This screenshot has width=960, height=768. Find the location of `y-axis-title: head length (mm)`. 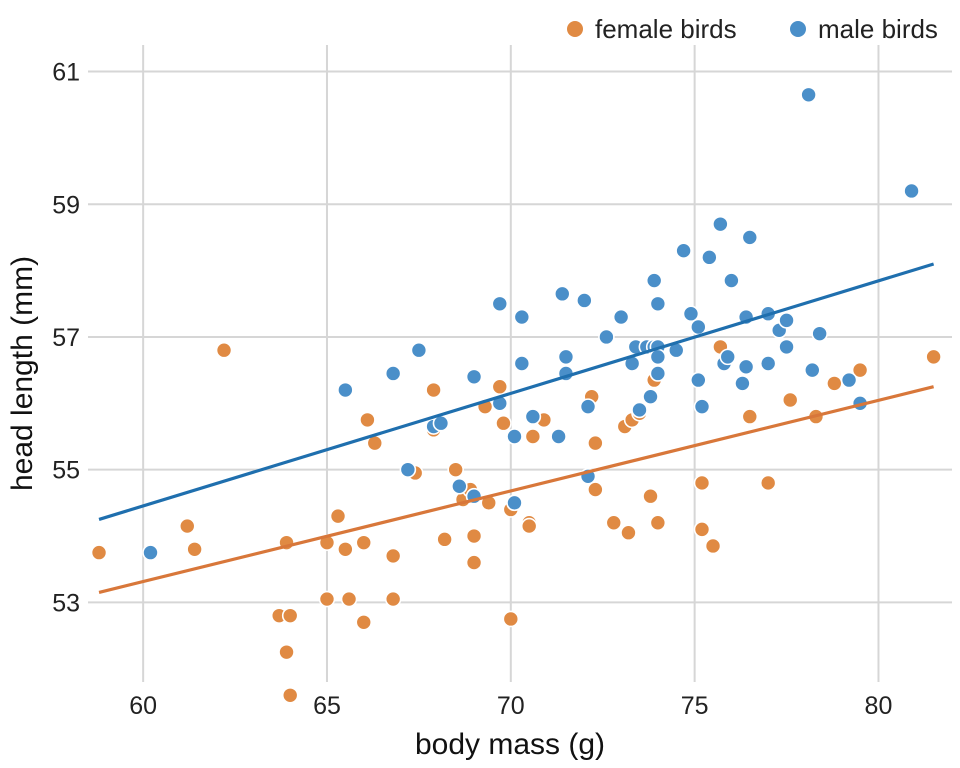

y-axis-title: head length (mm) is located at coordinates (22, 373).